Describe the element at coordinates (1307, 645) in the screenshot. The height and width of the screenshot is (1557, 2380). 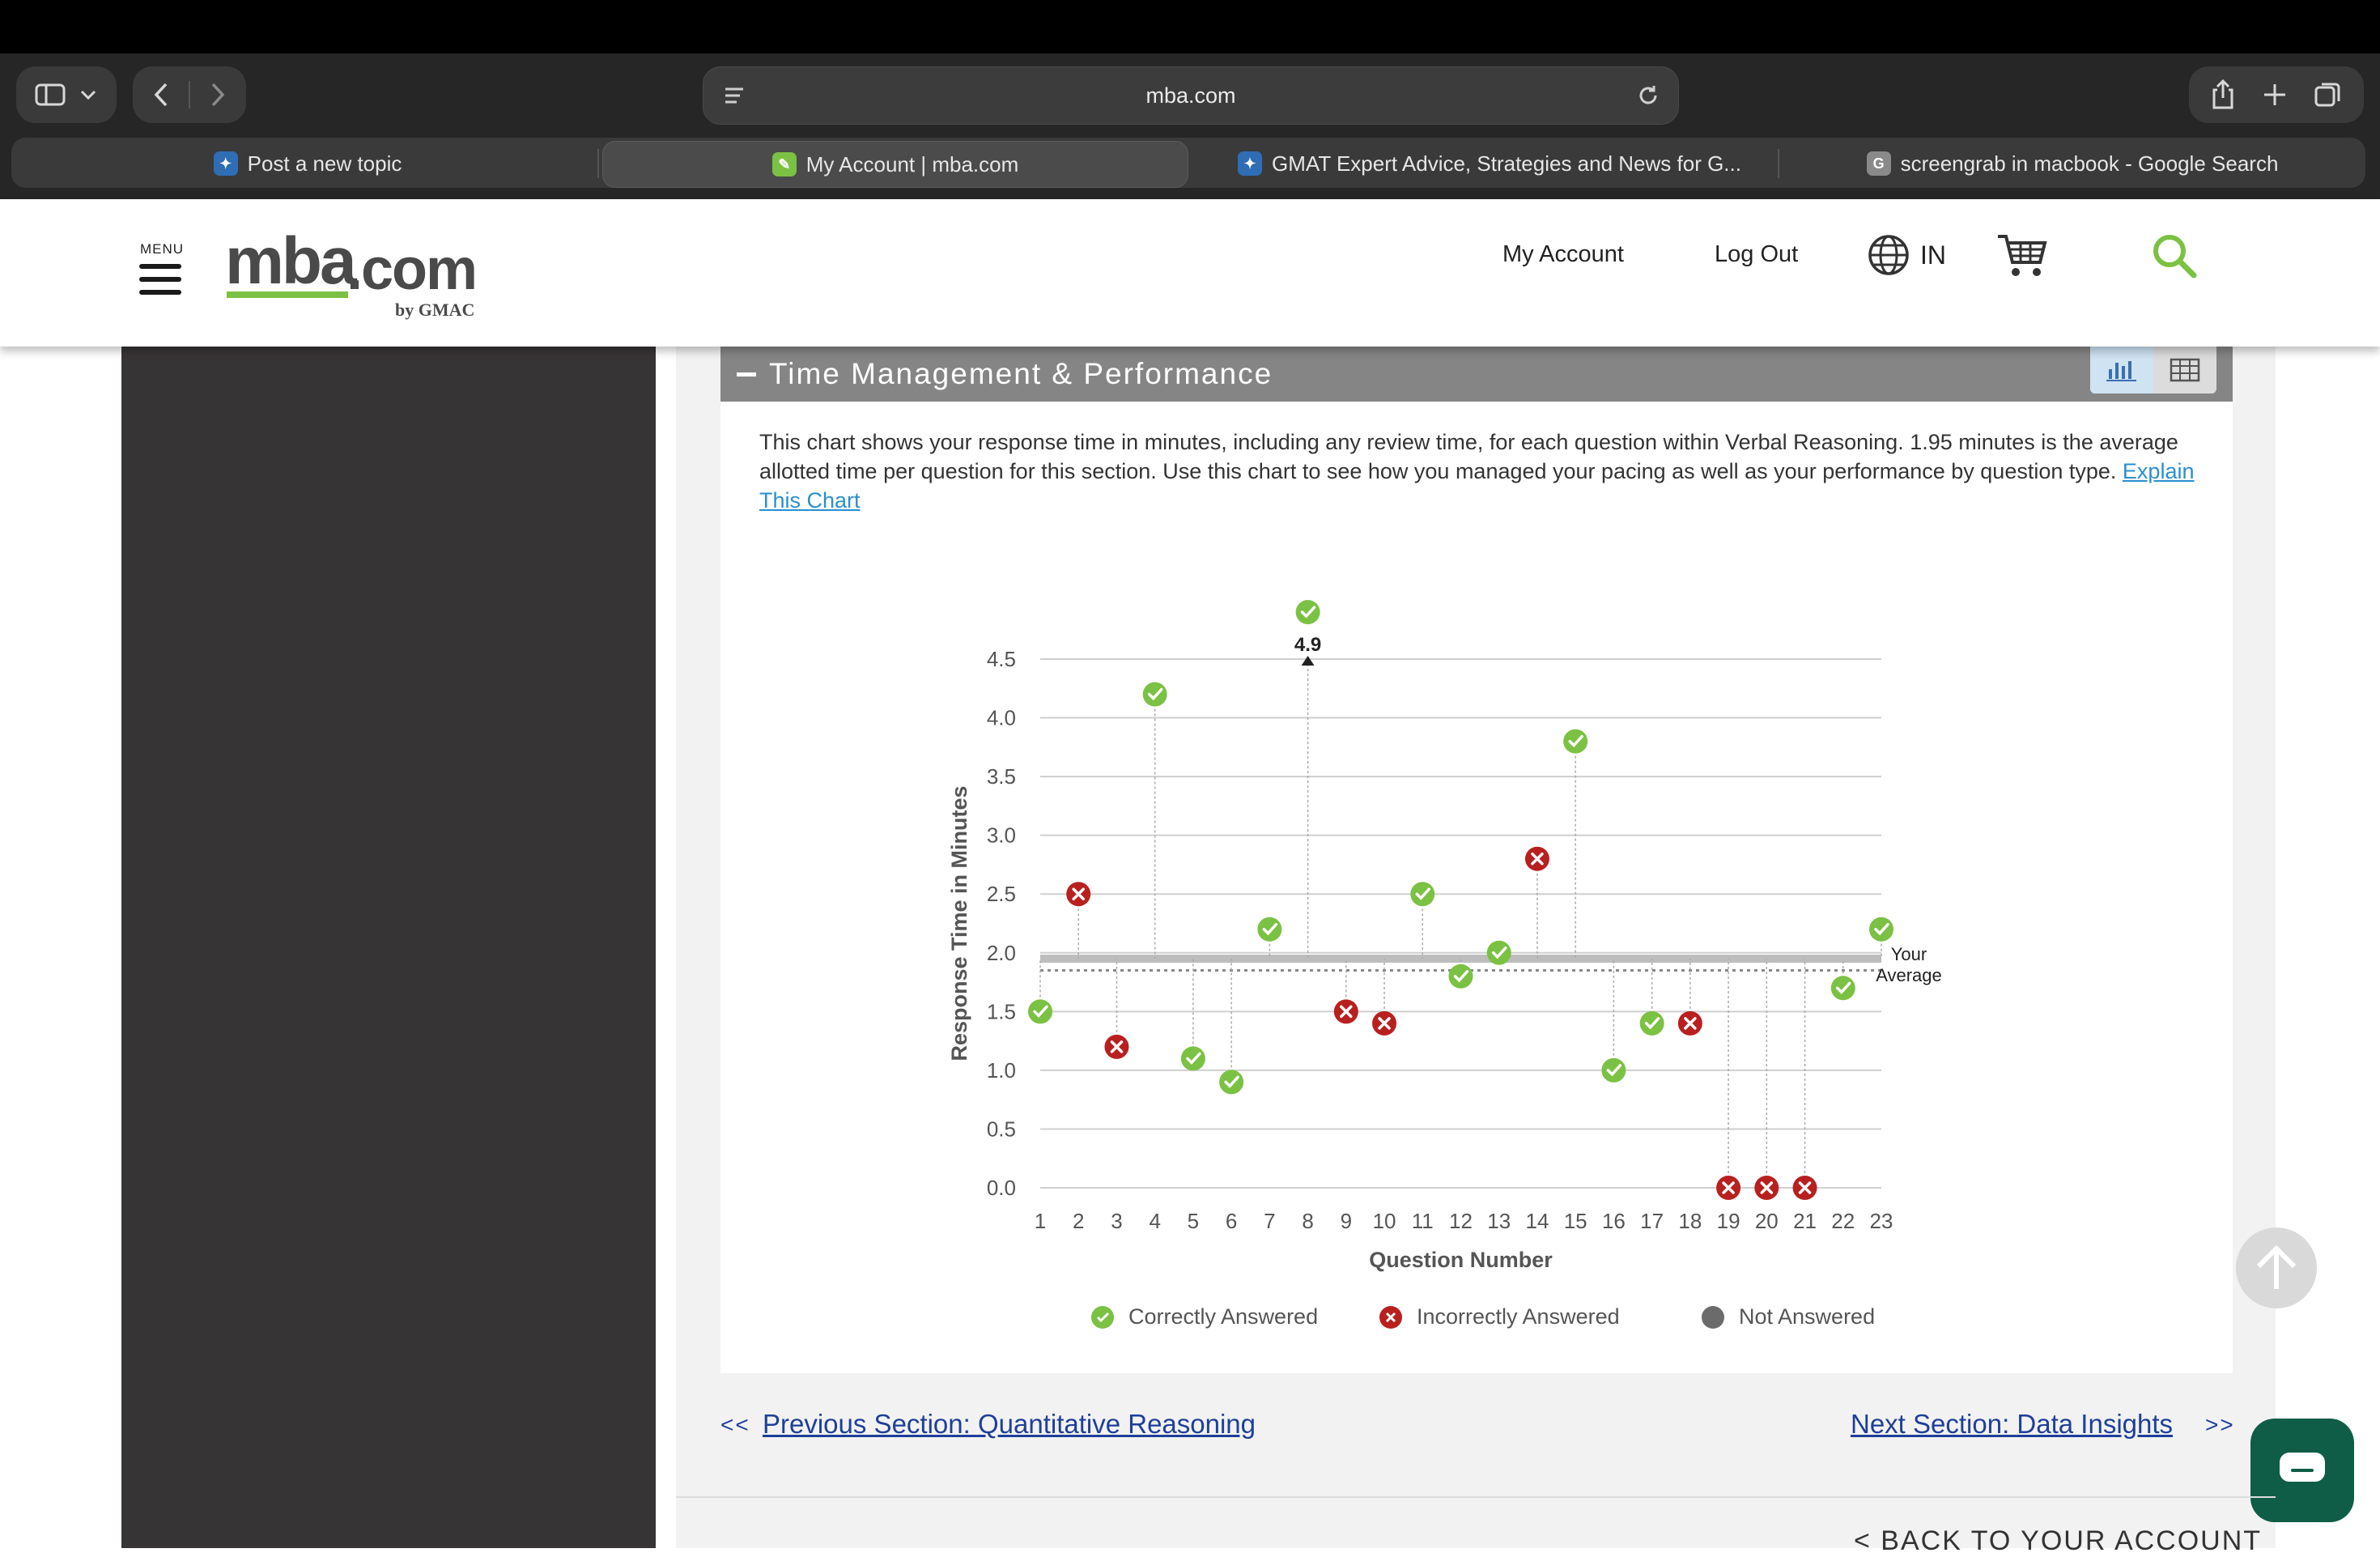
I see `data-label: 4.9` at that location.